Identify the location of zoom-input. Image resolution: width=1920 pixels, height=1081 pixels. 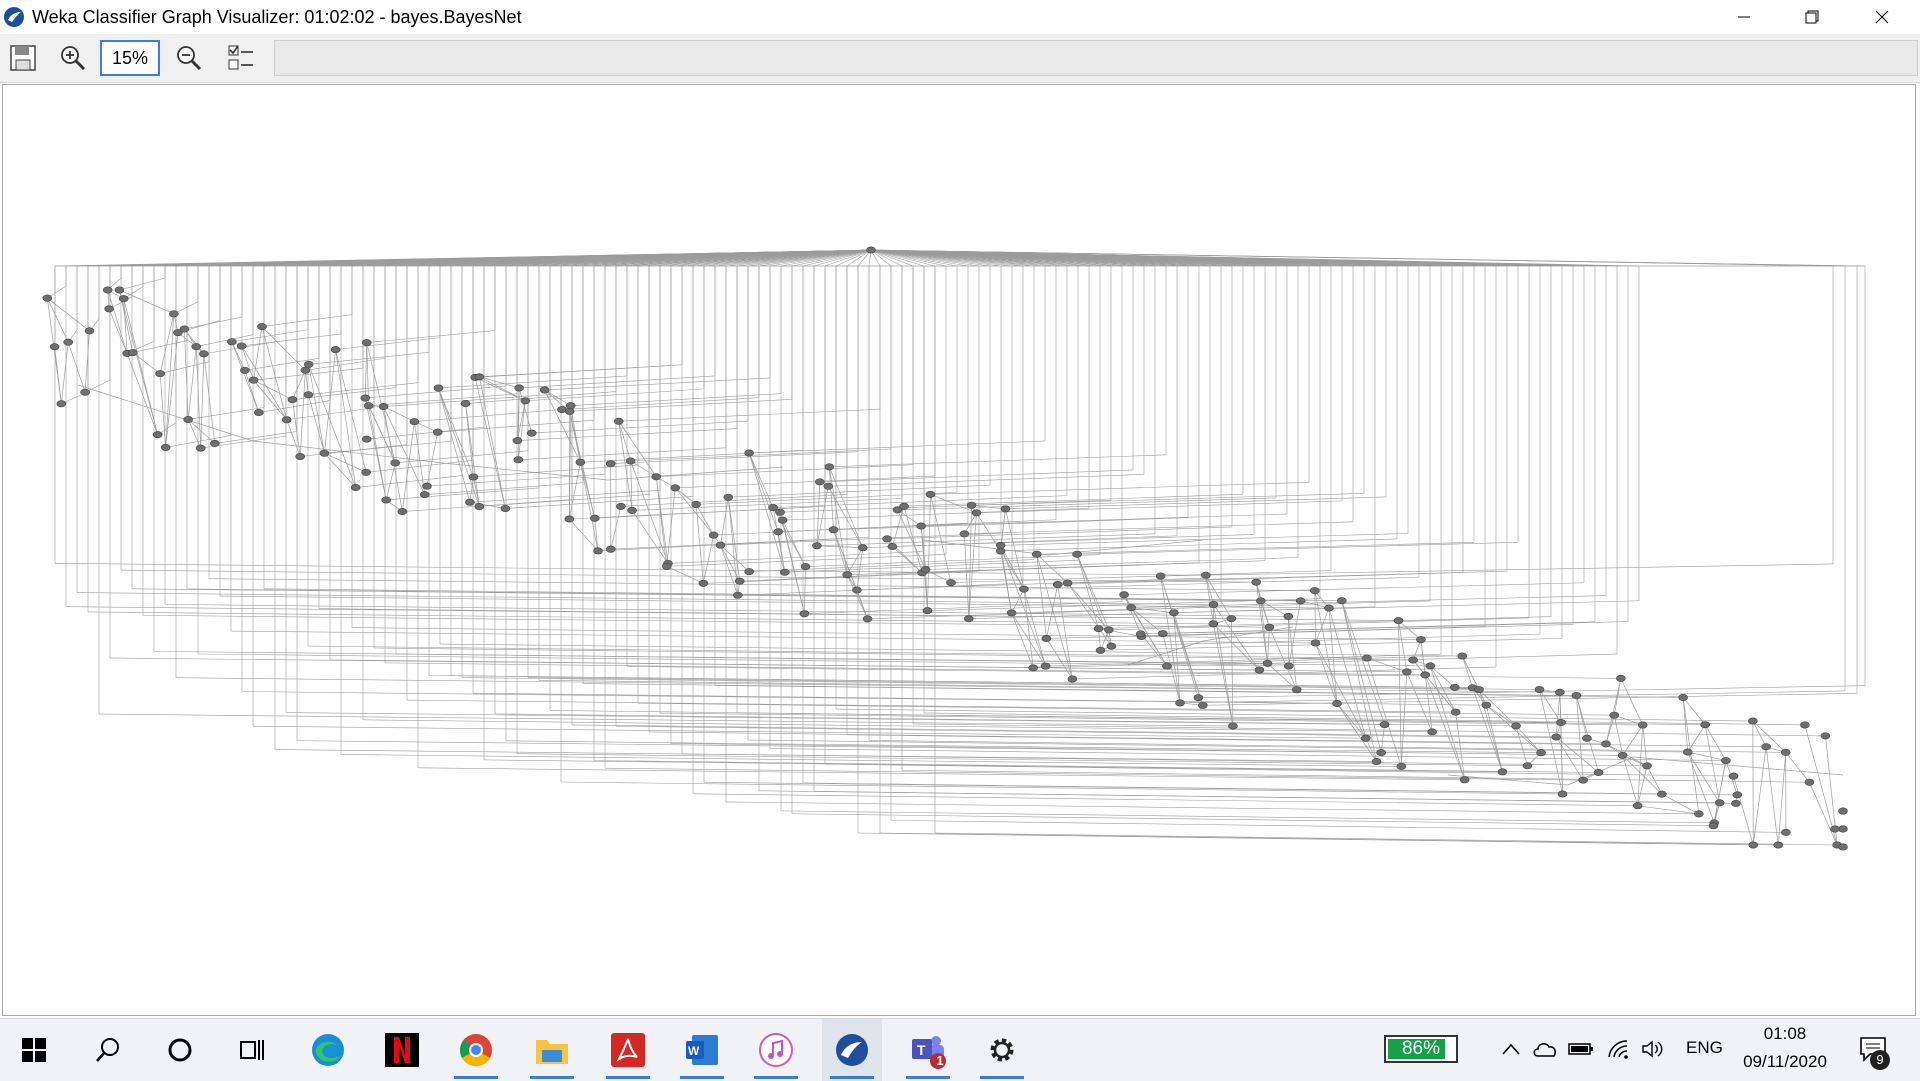
(130, 58).